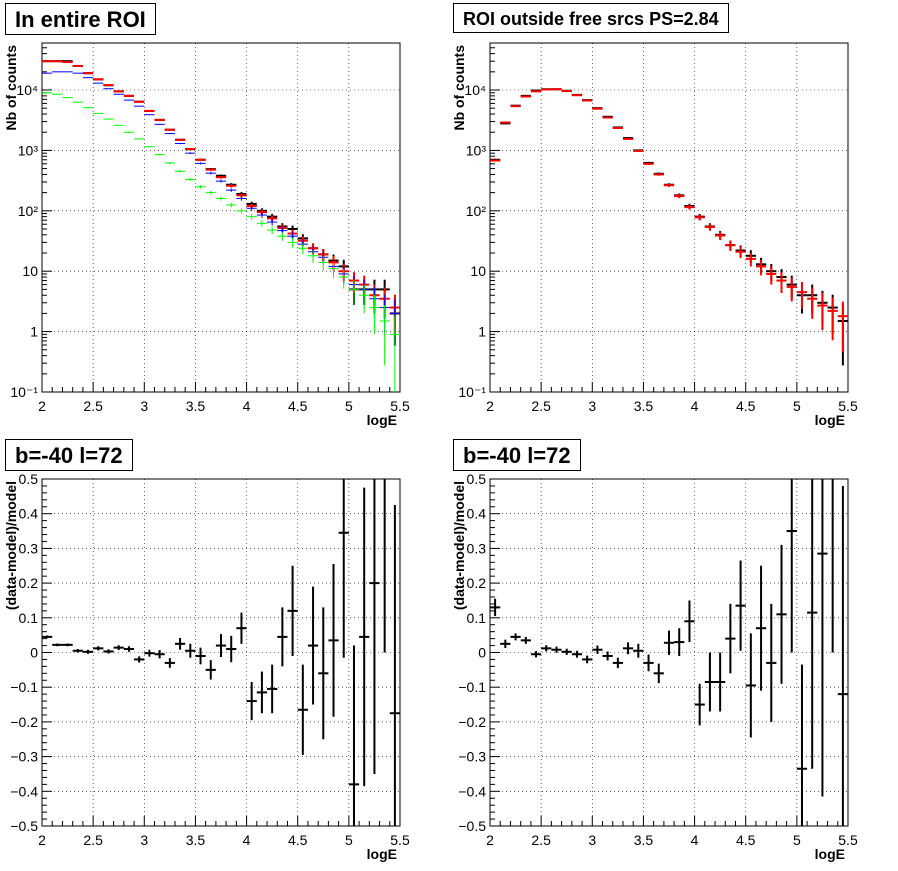 The image size is (898, 871). What do you see at coordinates (591, 18) in the screenshot?
I see `chart-title-2: ROI outside free srcs PS=2.84` at bounding box center [591, 18].